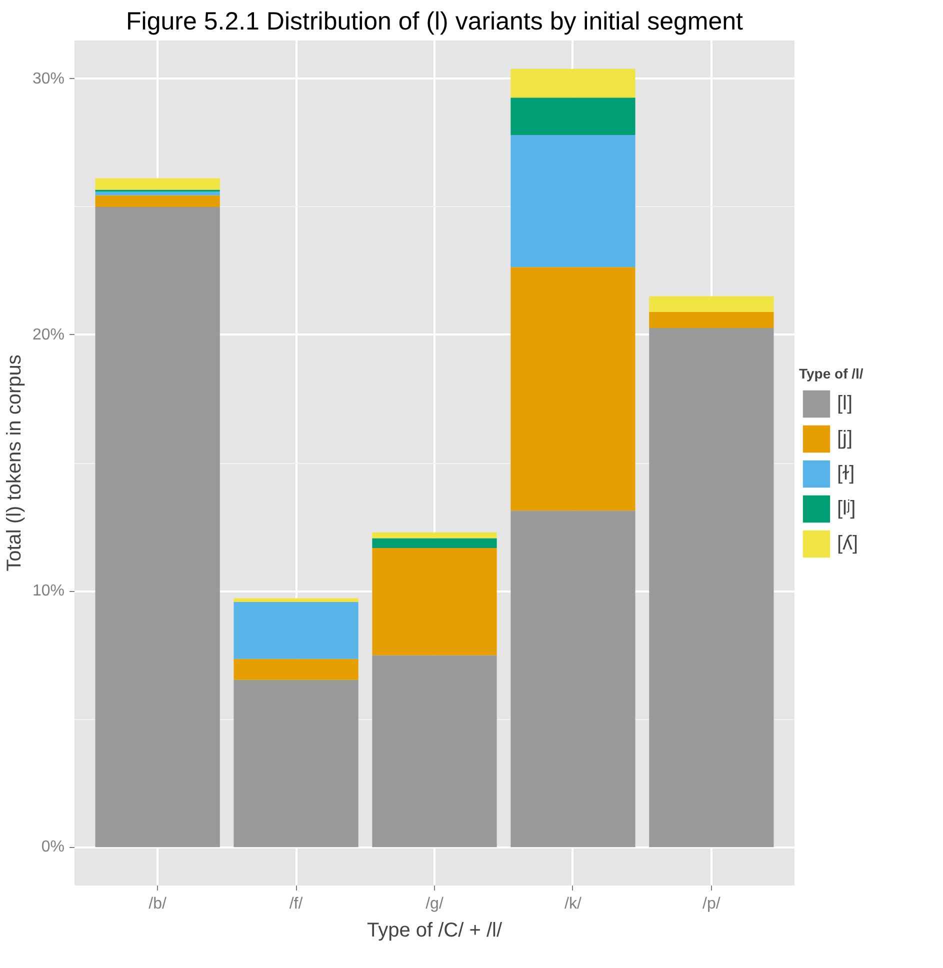  What do you see at coordinates (845, 403) in the screenshot?
I see `legend-label: [l]` at bounding box center [845, 403].